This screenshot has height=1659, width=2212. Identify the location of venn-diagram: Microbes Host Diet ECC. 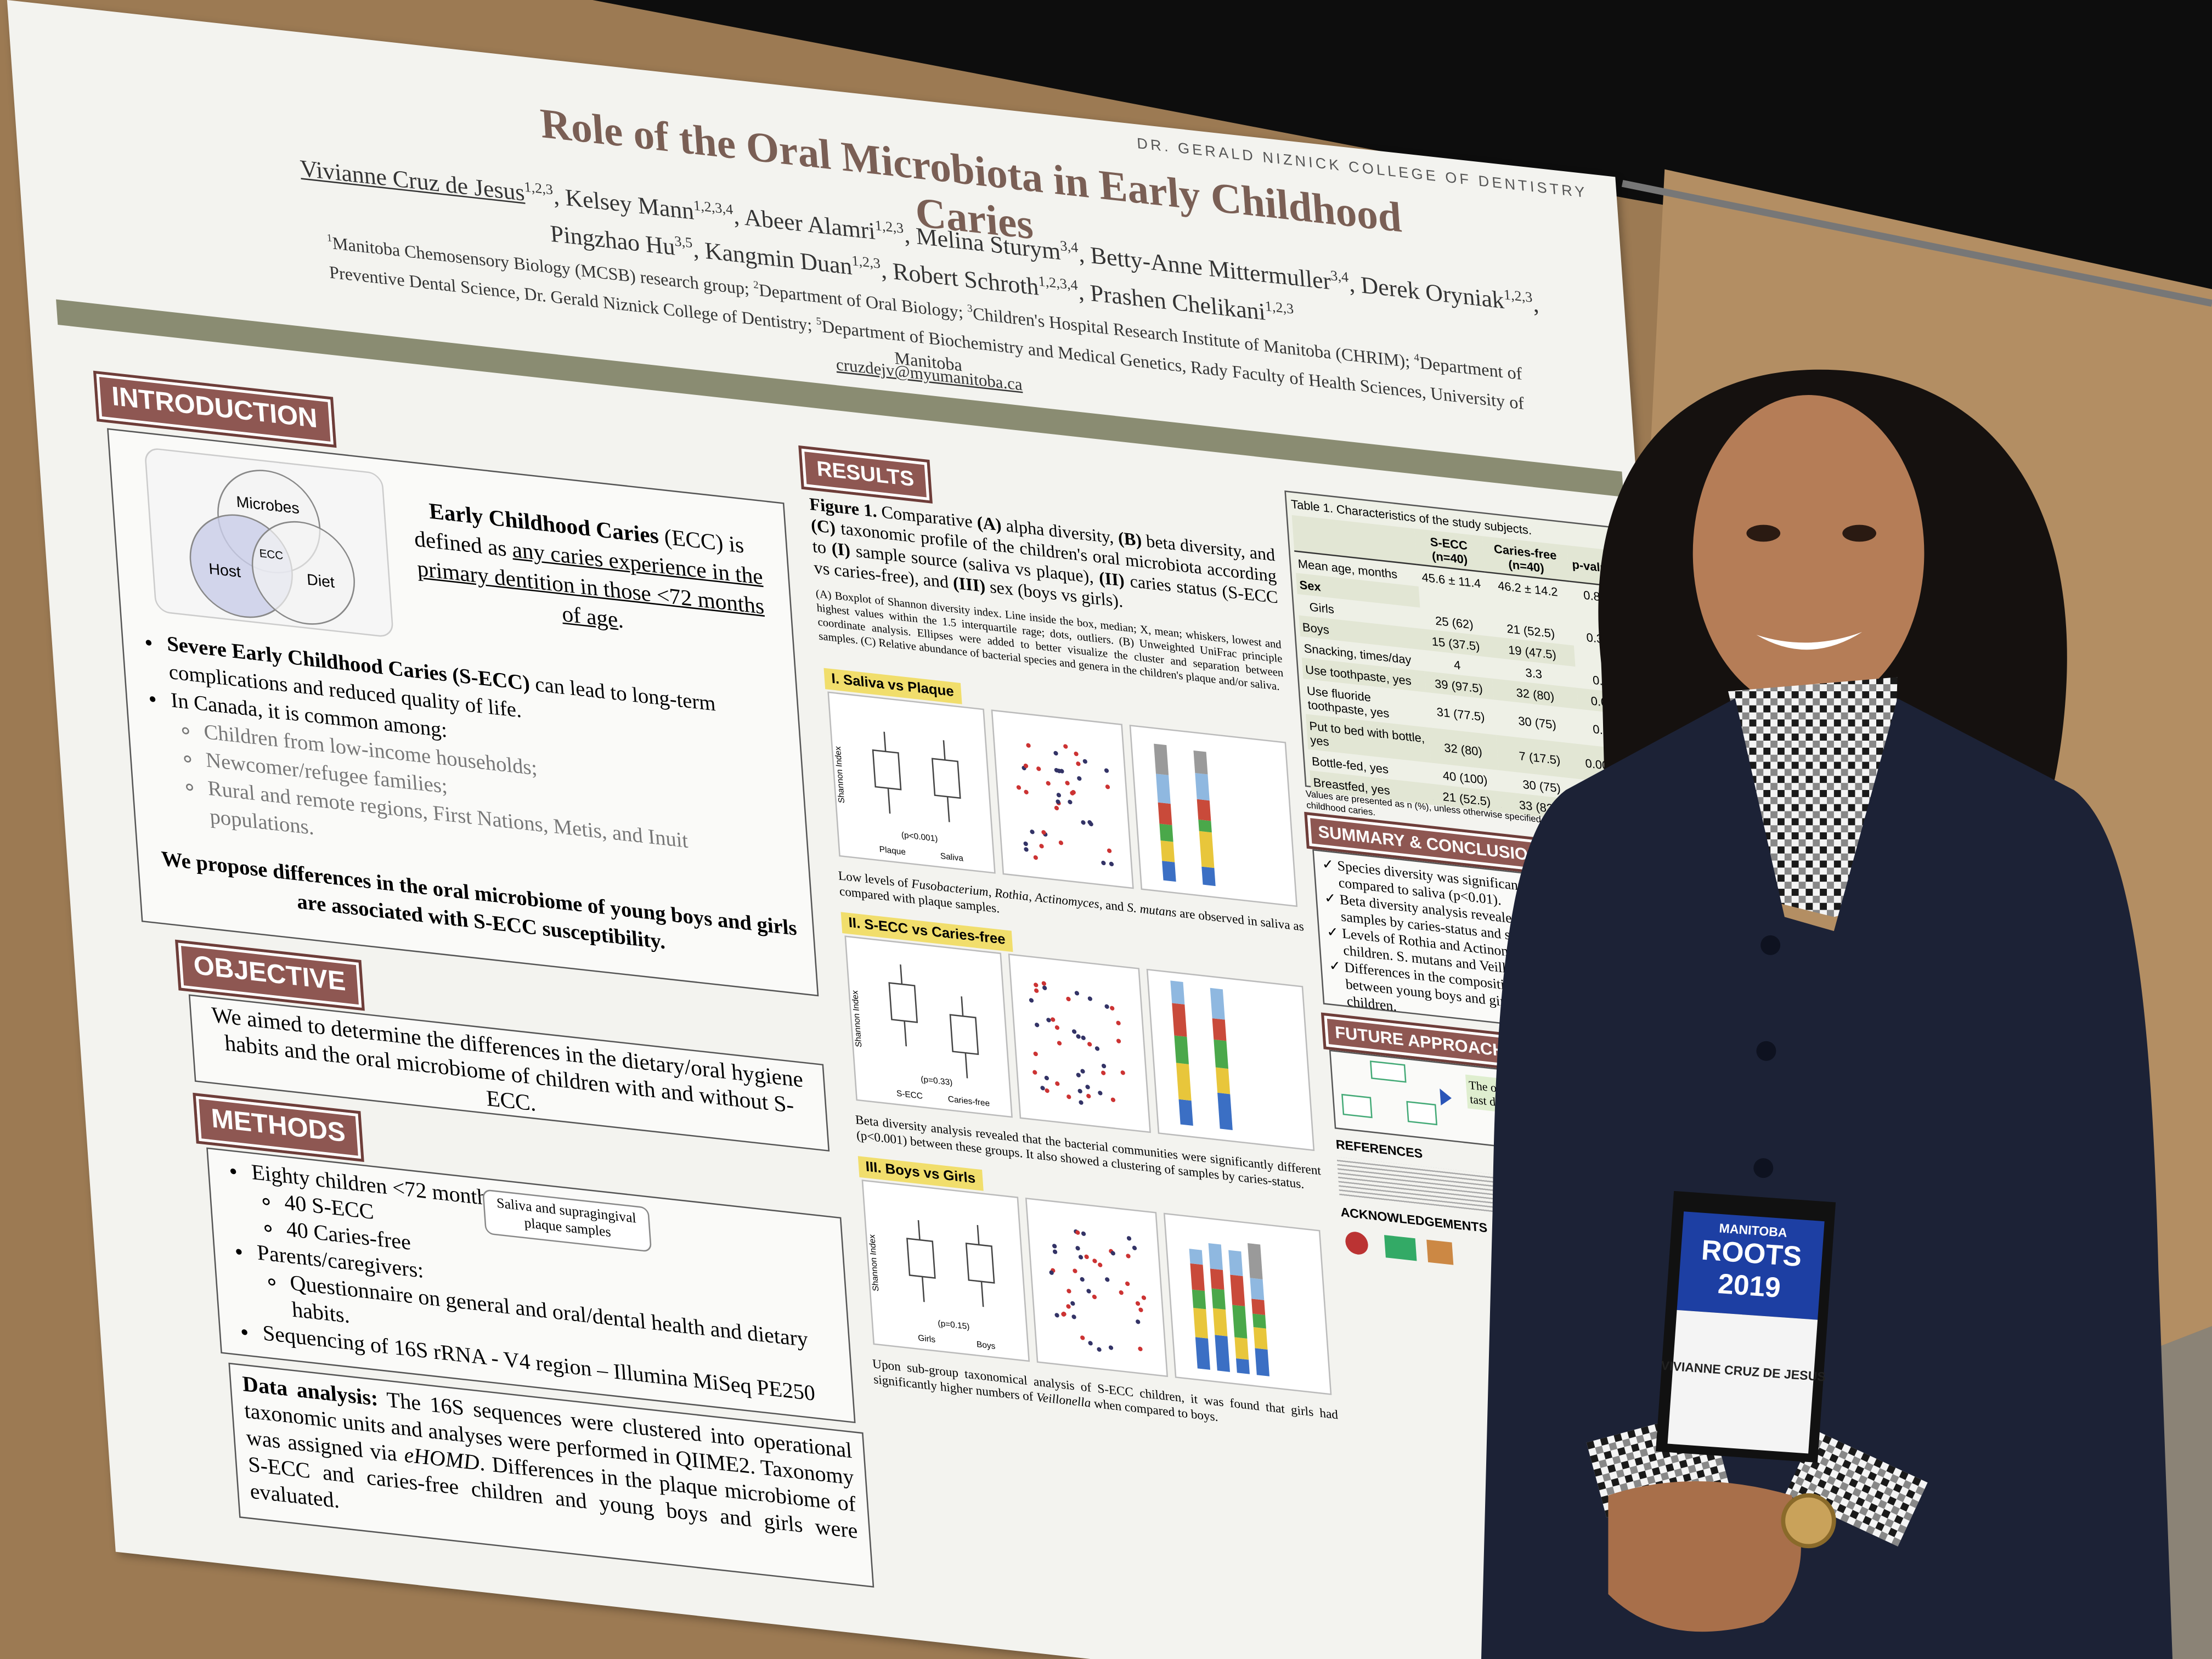
(269, 543).